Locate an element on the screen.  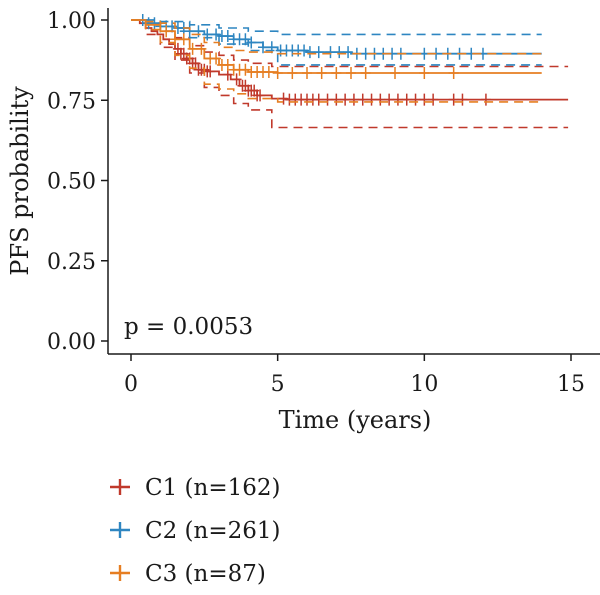
y-tick-label: 0.75 is located at coordinates (71, 101).